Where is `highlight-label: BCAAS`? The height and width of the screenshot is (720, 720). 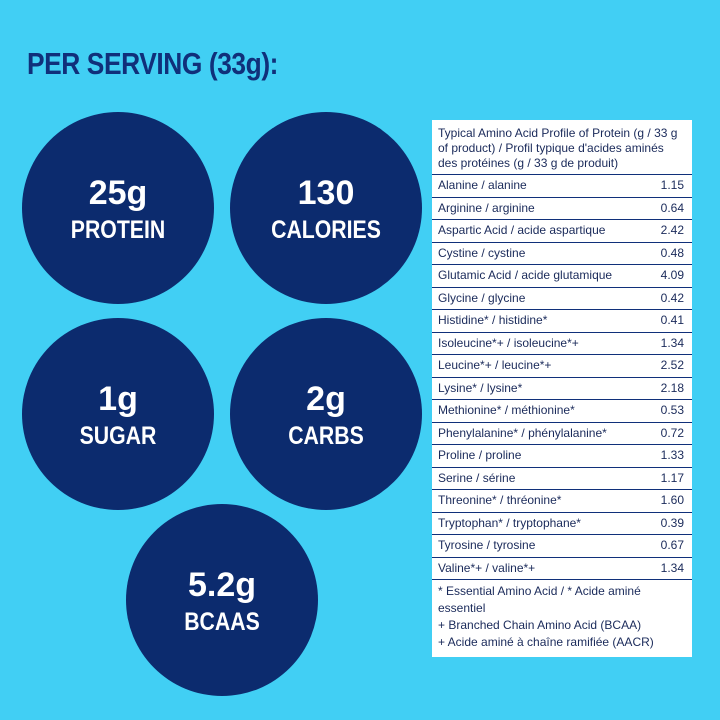
highlight-label: BCAAS is located at coordinates (222, 622).